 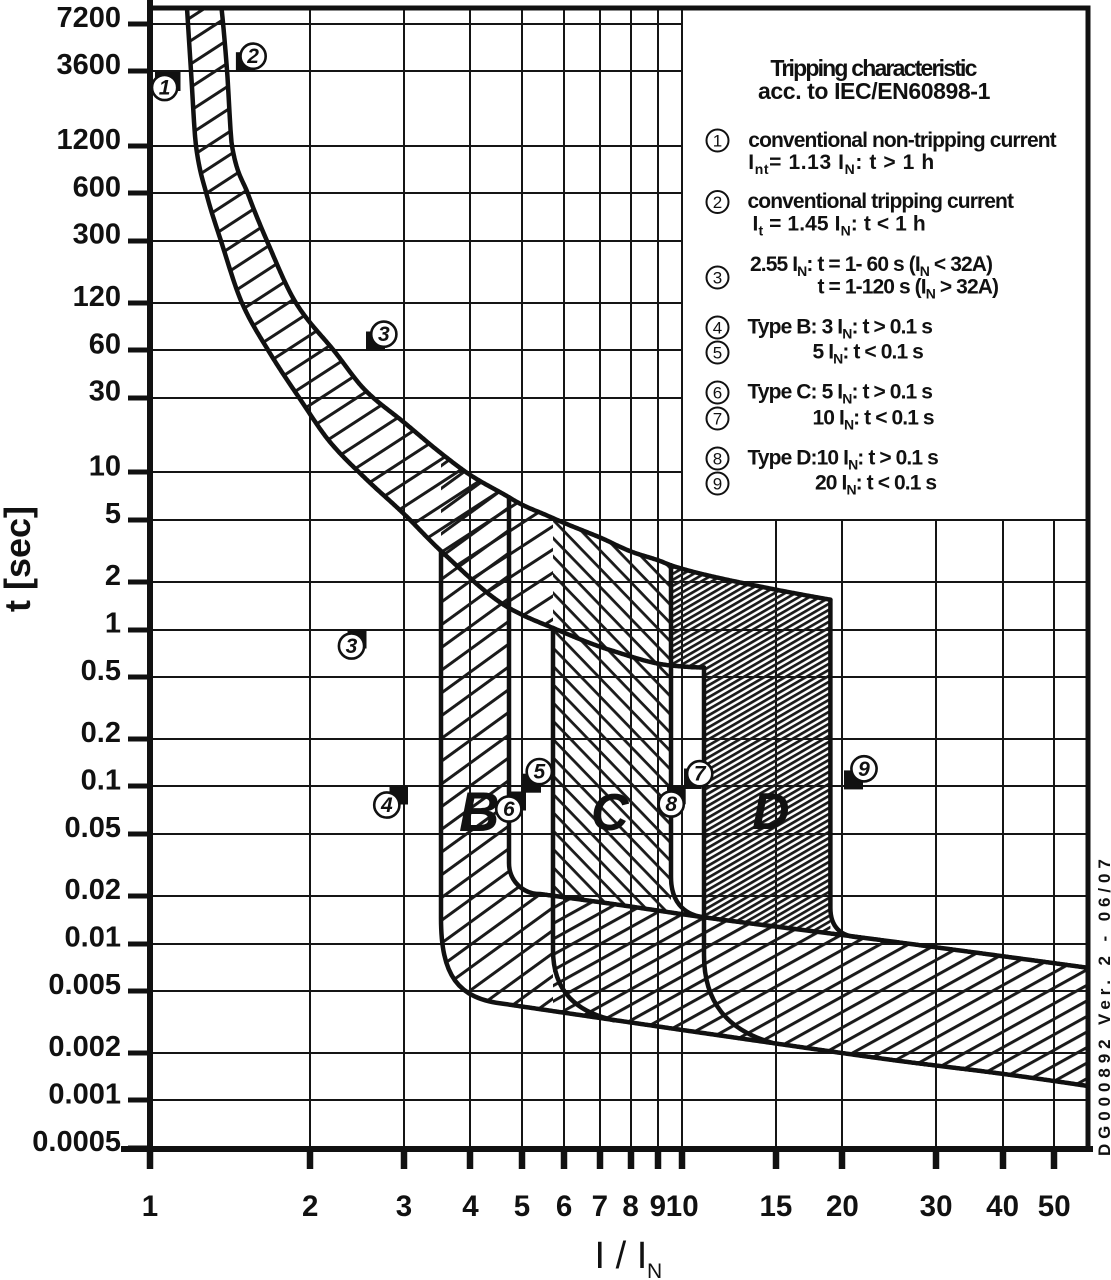 What do you see at coordinates (101, 781) in the screenshot?
I see `svg-text: 0.1` at bounding box center [101, 781].